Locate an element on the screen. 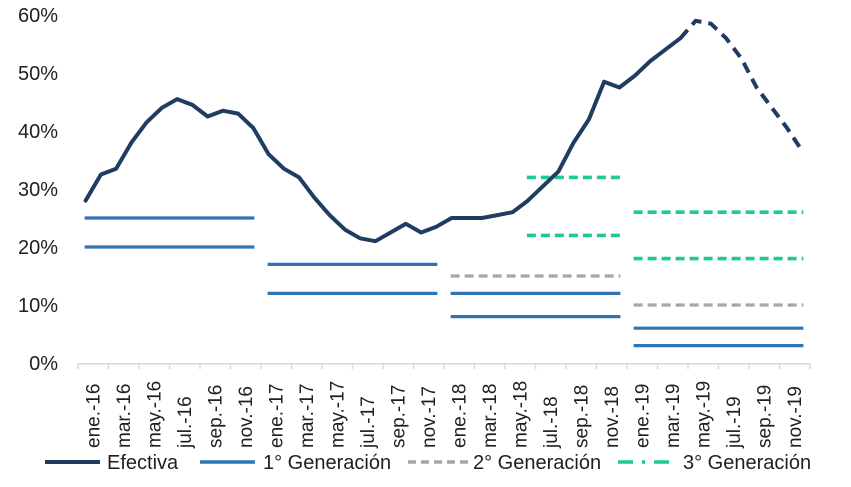  series-2-generaci-n is located at coordinates (627, 290).